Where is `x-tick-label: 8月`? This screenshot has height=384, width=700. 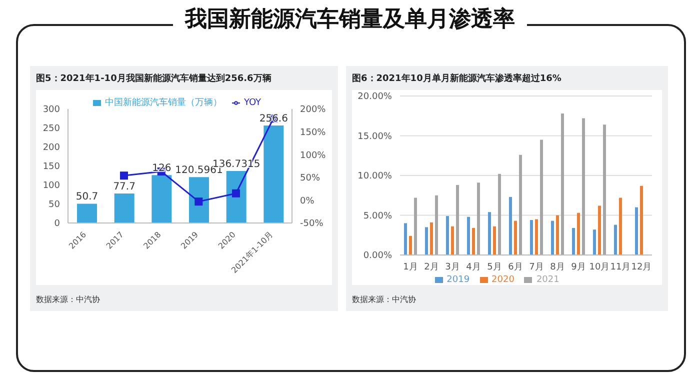 x-tick-label: 8月 is located at coordinates (557, 267).